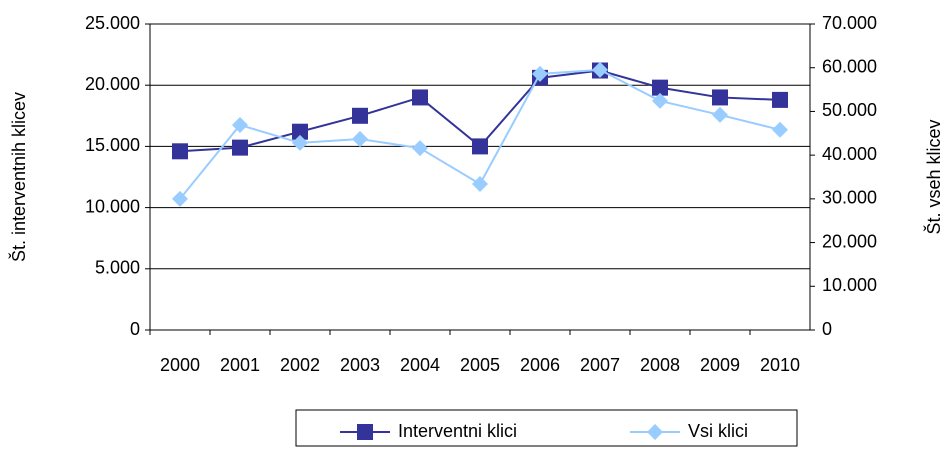  I want to click on y2-tick-label: 60.000, so click(849, 66).